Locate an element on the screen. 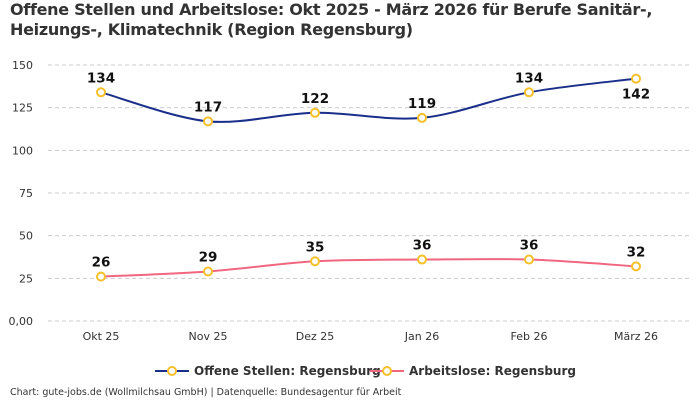 The height and width of the screenshot is (400, 700). x-tick-label: Nov 25 is located at coordinates (208, 336).